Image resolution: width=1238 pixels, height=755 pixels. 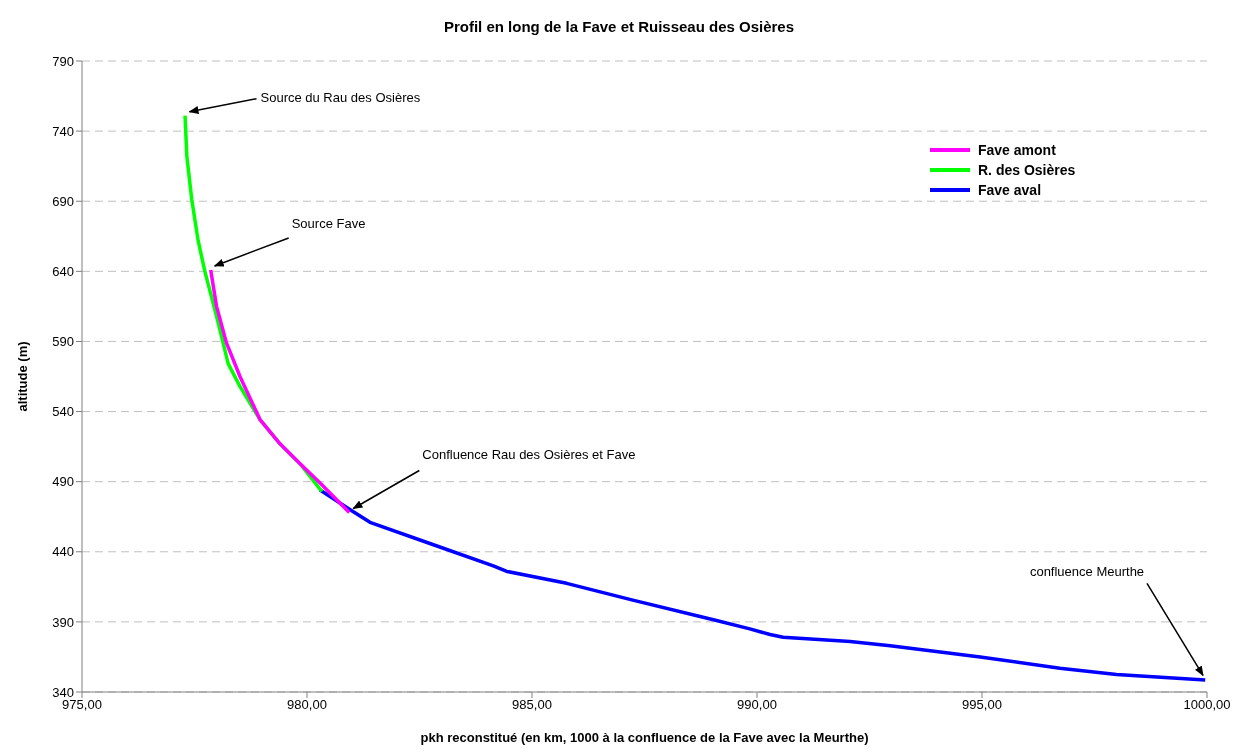 I want to click on x-tick-label: 990,00, so click(x=757, y=705).